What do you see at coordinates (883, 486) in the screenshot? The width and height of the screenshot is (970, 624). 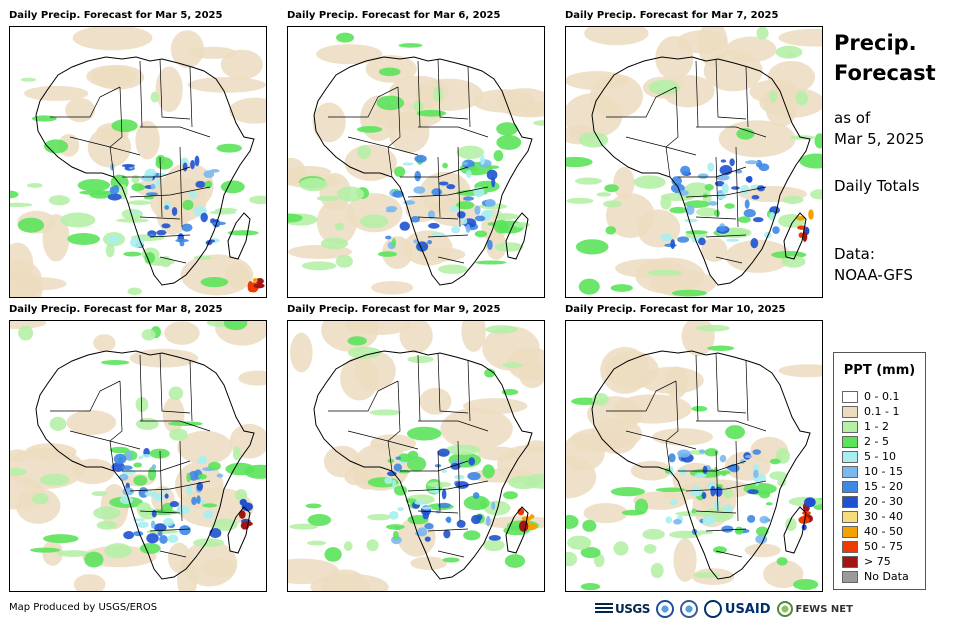 I see `legend-label: 15 - 20` at bounding box center [883, 486].